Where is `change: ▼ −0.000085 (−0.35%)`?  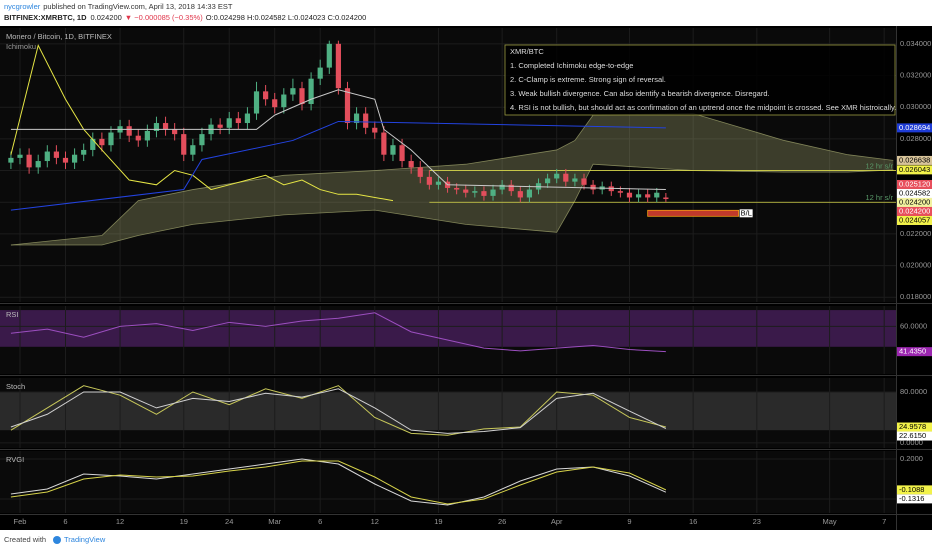
change: ▼ −0.000085 (−0.35%) is located at coordinates (164, 17).